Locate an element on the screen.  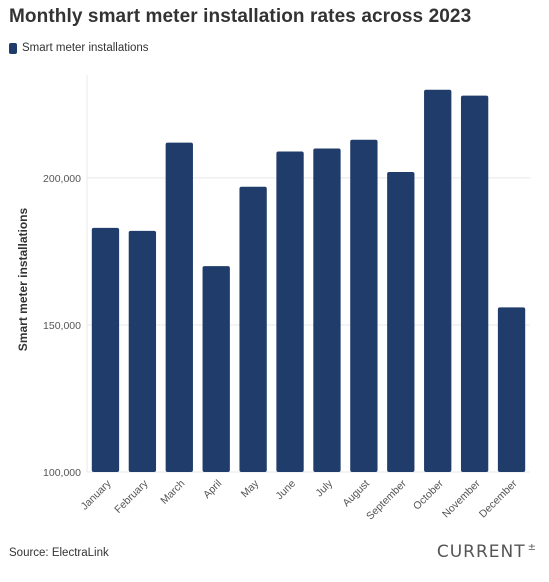
brand-logo: CURRENT ± is located at coordinates (487, 552).